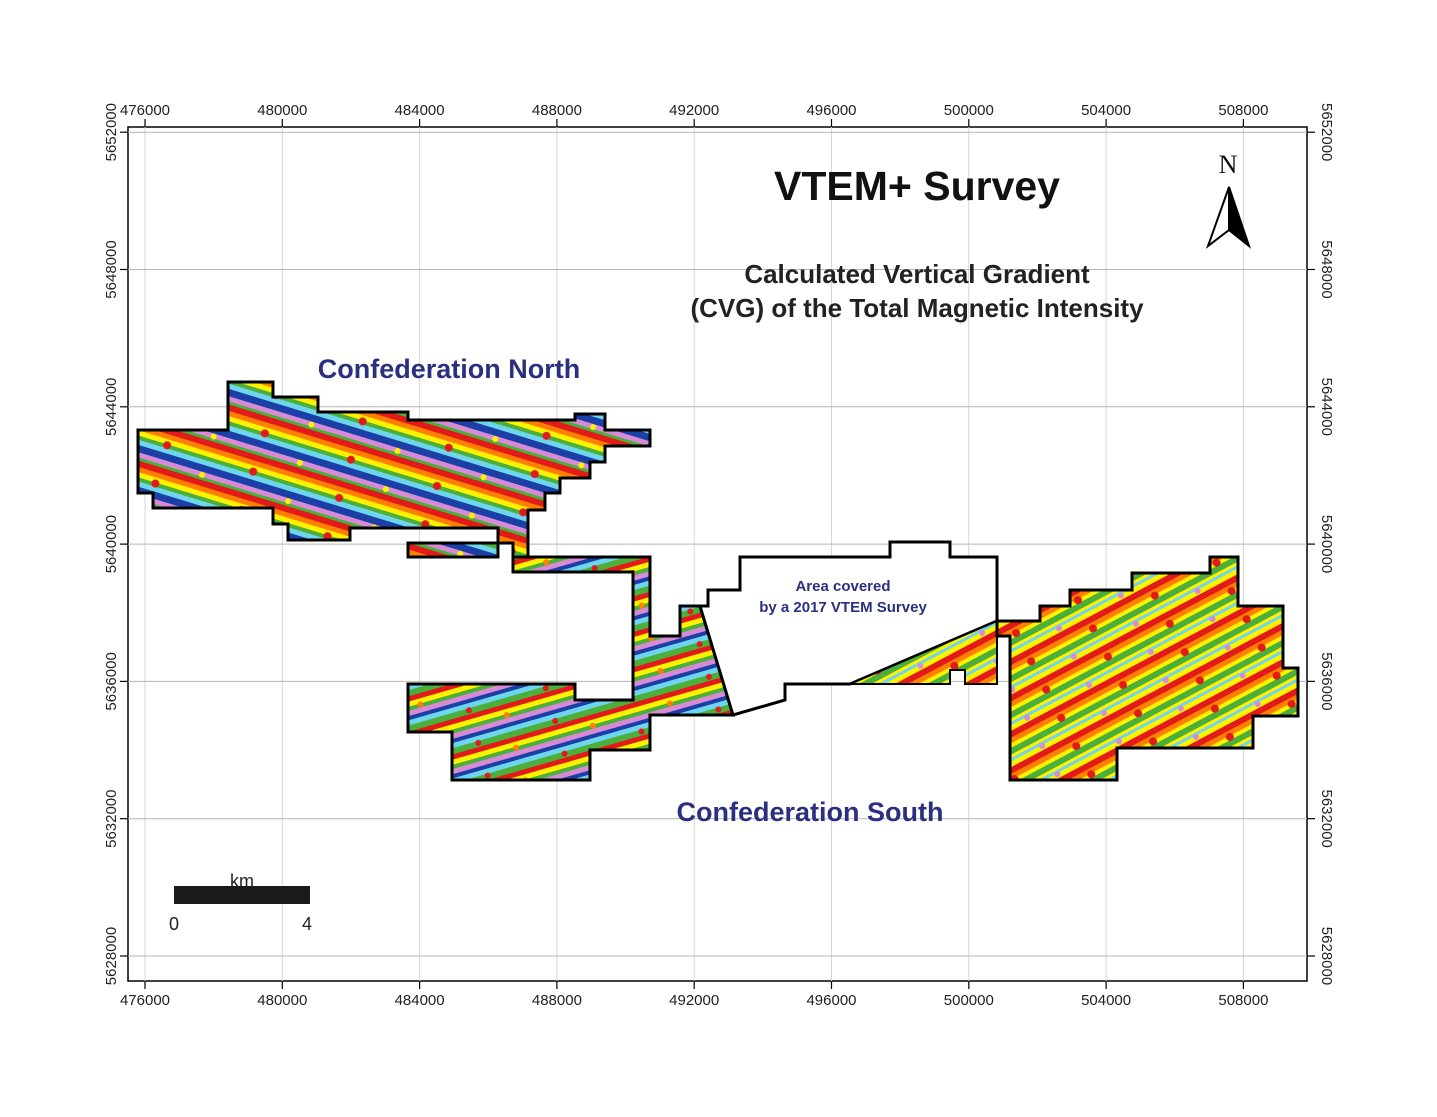 The image size is (1437, 1117). Describe the element at coordinates (111, 269) in the screenshot. I see `northing-label-left: 5648000` at that location.